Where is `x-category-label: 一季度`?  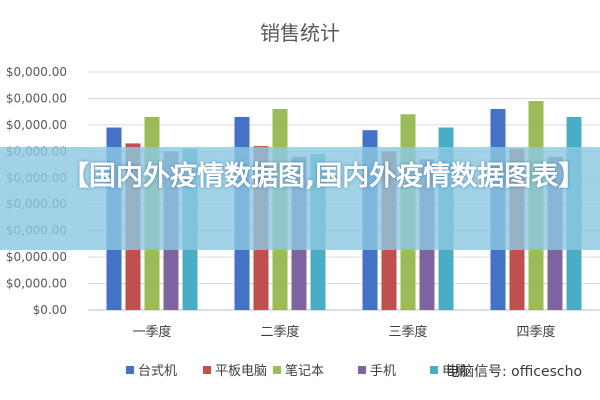 x-category-label: 一季度 is located at coordinates (151, 332).